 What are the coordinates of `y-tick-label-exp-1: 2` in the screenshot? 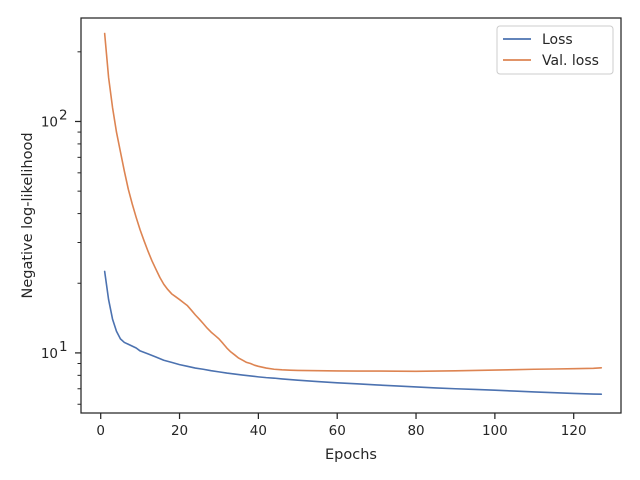 It's located at (63, 115).